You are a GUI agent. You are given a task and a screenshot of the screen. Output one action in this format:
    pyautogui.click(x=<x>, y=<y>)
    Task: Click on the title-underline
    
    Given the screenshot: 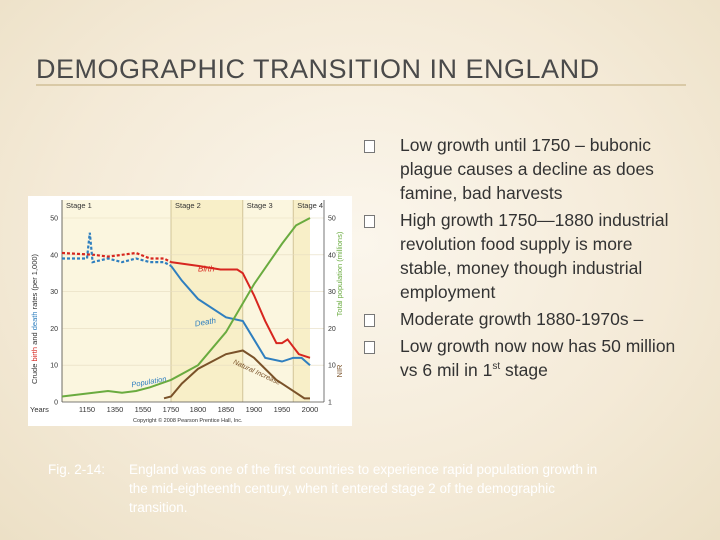 What is the action you would take?
    pyautogui.click(x=361, y=85)
    